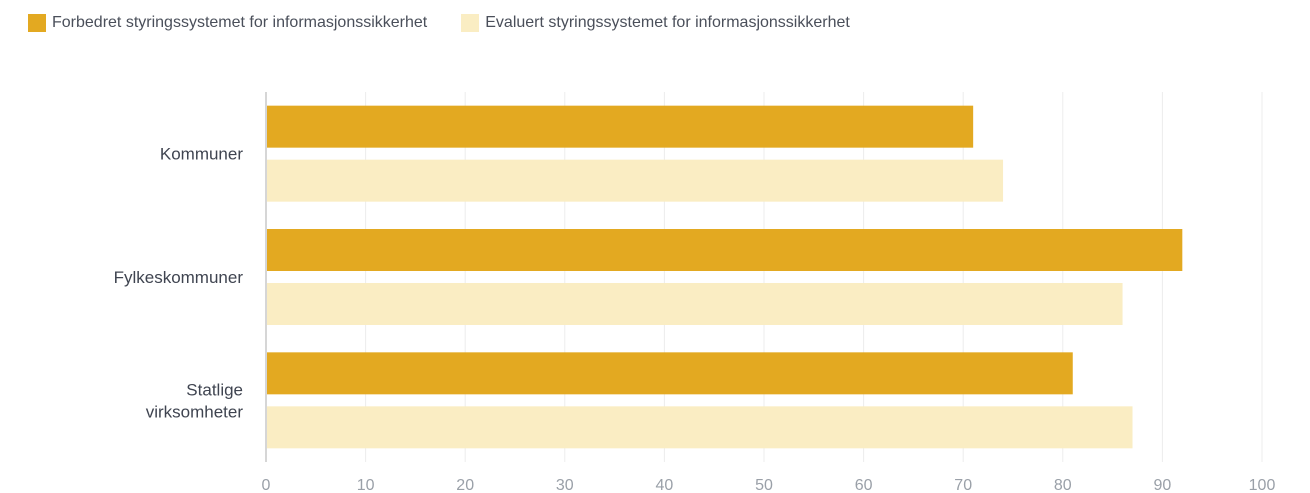 Image resolution: width=1310 pixels, height=493 pixels. I want to click on x-tick-label: 100, so click(1262, 485).